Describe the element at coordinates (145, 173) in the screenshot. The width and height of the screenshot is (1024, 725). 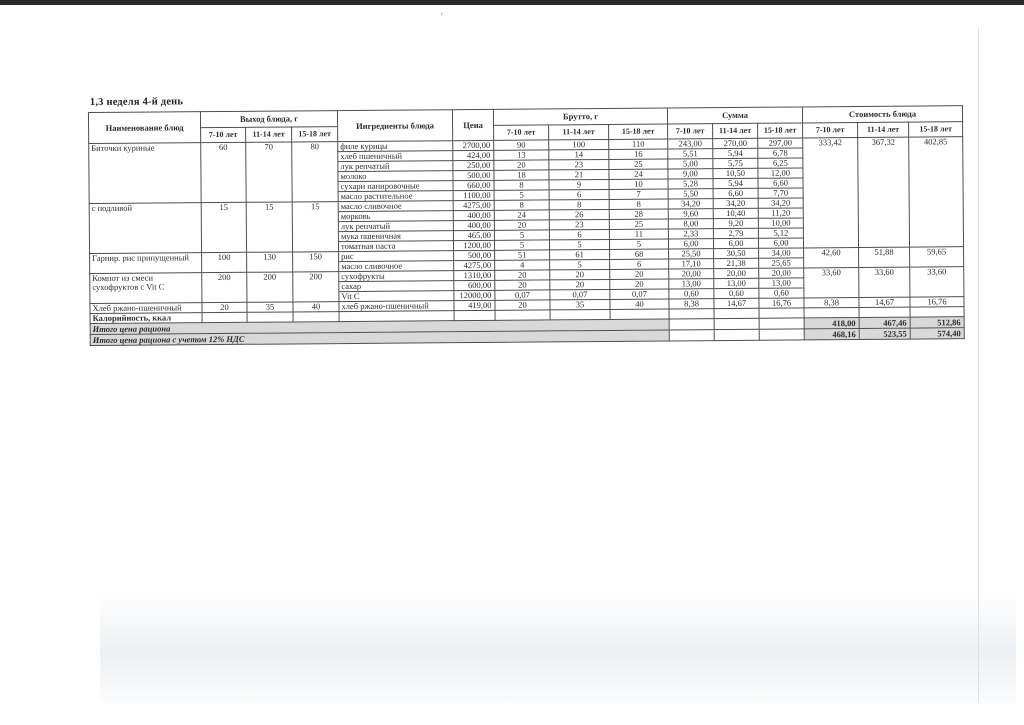
I see `dish-name-cell: Биточки куриные` at that location.